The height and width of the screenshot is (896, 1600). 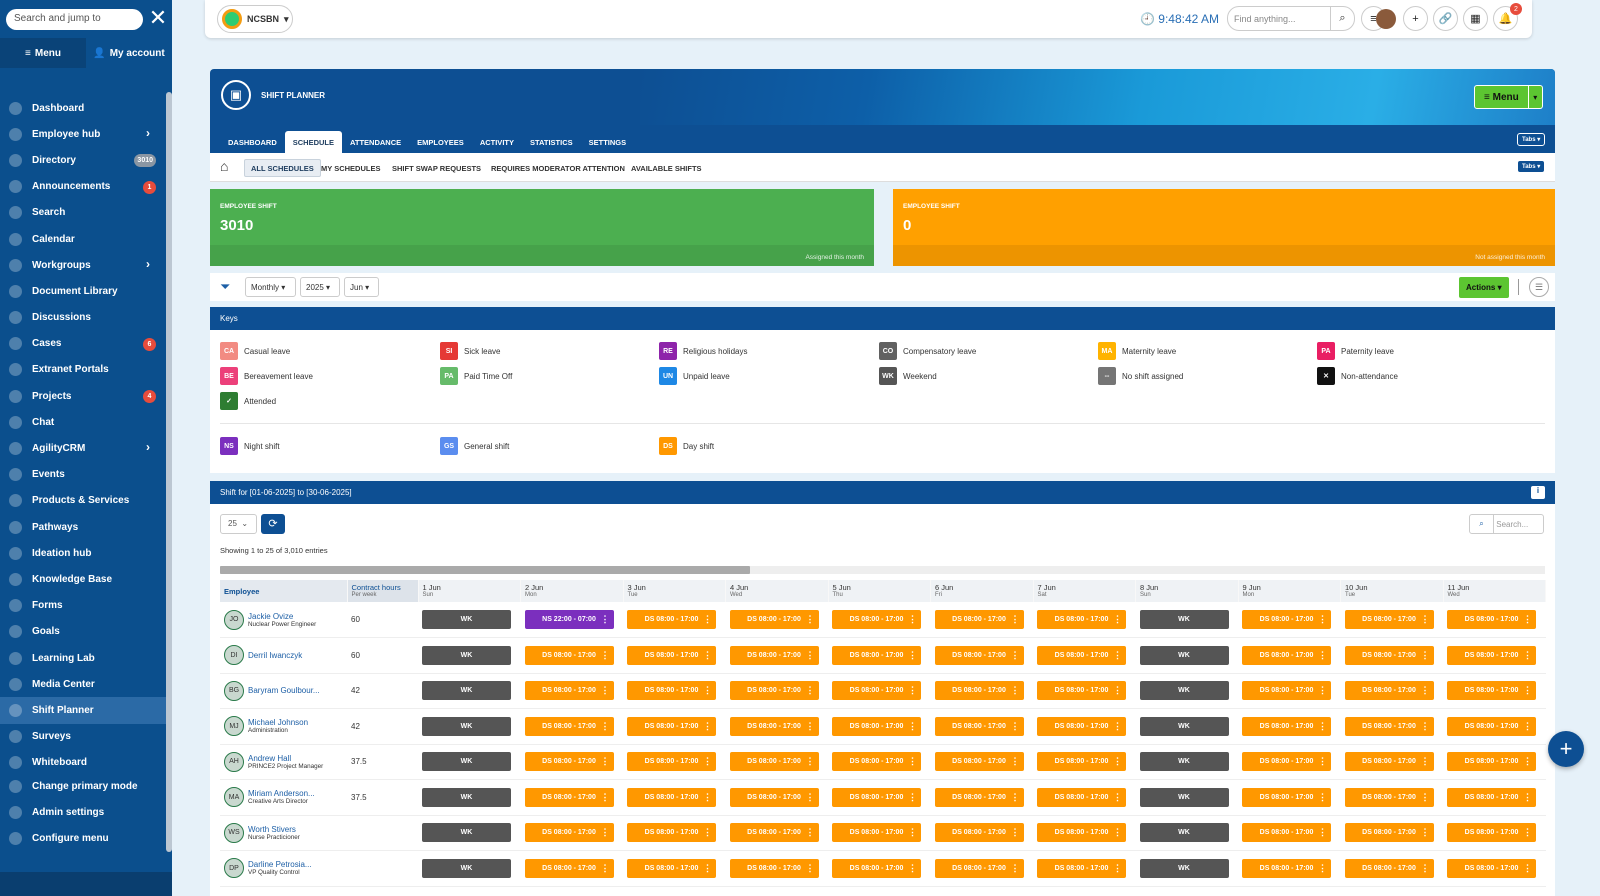 What do you see at coordinates (158, 17) in the screenshot?
I see `close-icon: ✕` at bounding box center [158, 17].